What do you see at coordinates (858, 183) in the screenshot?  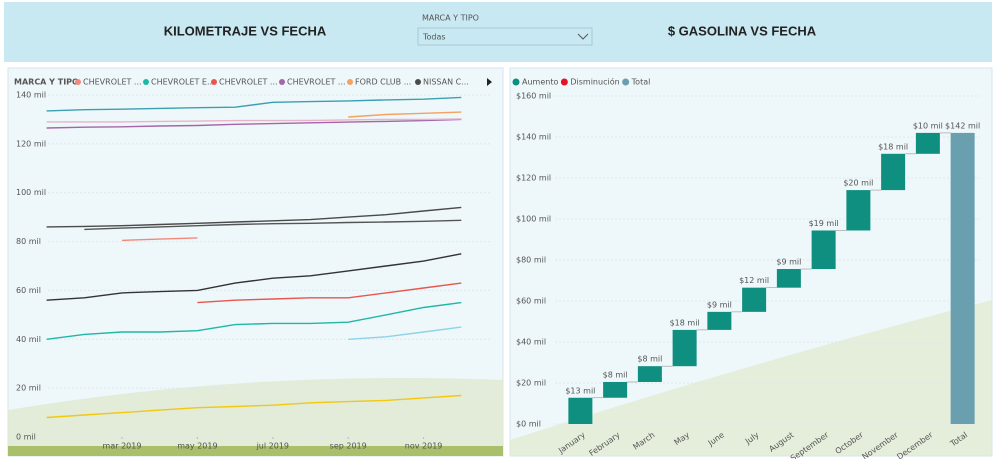 I see `data-label: $20 mil` at bounding box center [858, 183].